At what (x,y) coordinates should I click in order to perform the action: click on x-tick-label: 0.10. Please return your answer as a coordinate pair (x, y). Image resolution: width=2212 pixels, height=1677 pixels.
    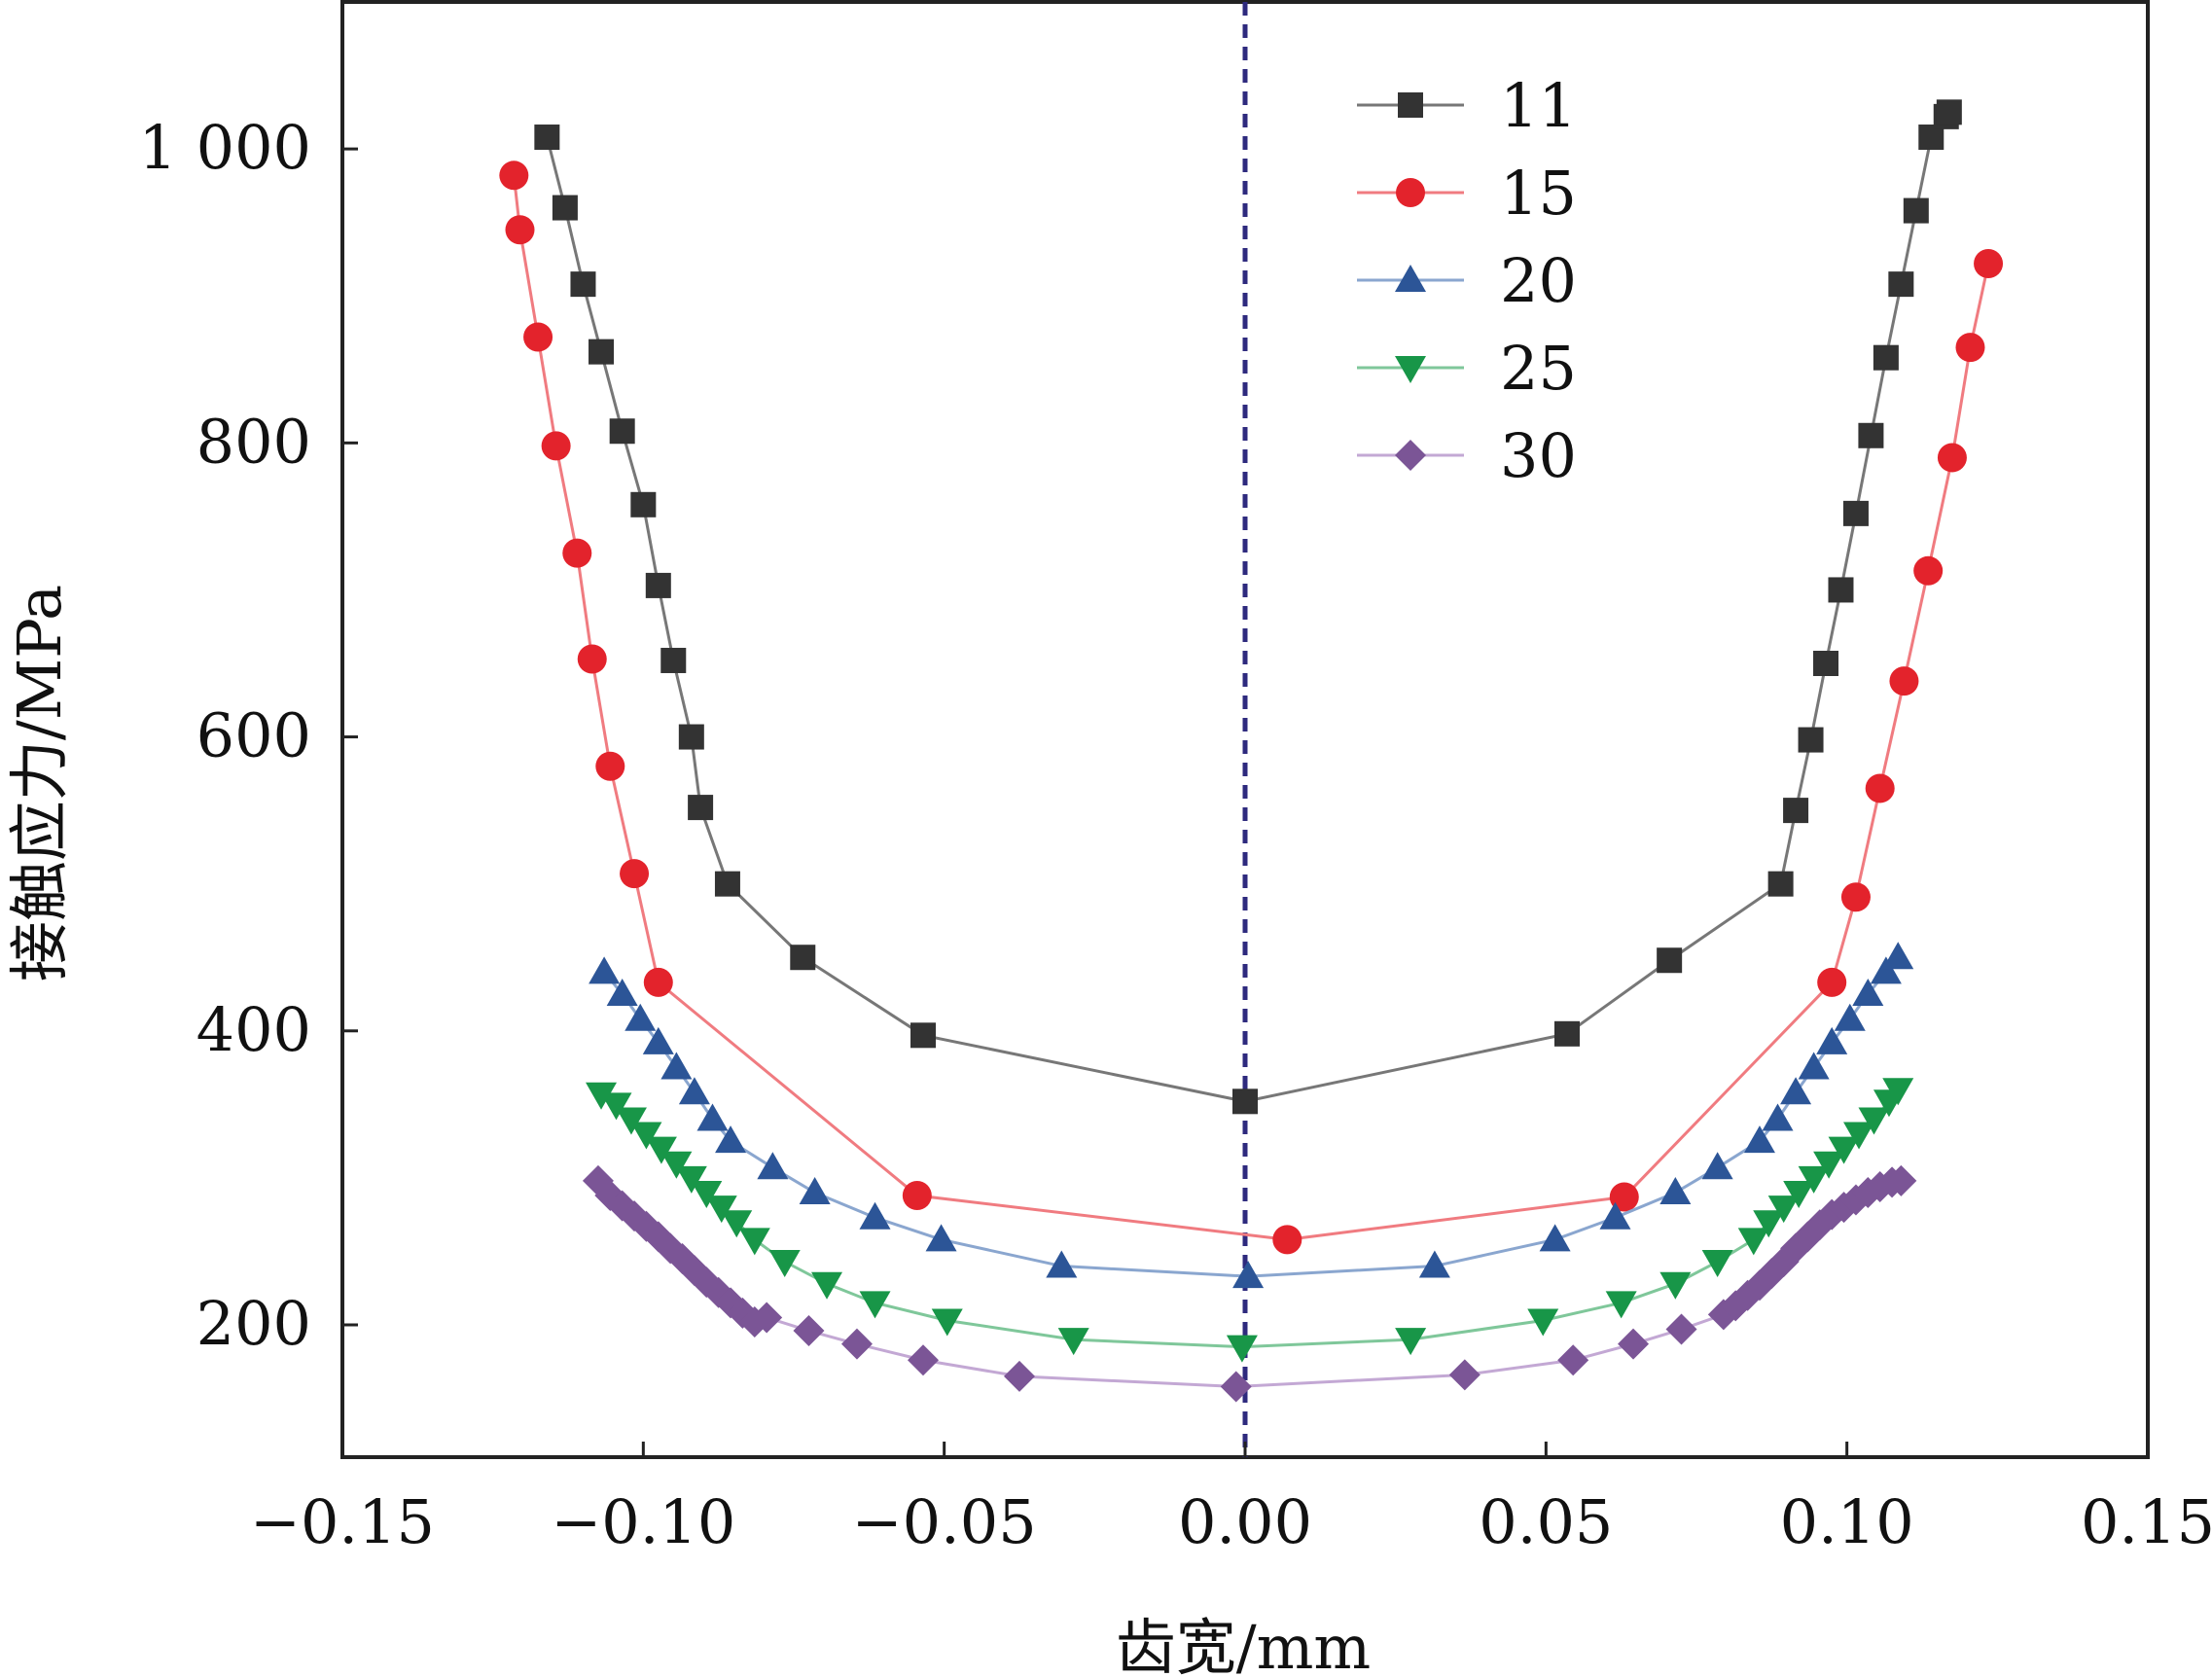
    Looking at the image, I should click on (1847, 1521).